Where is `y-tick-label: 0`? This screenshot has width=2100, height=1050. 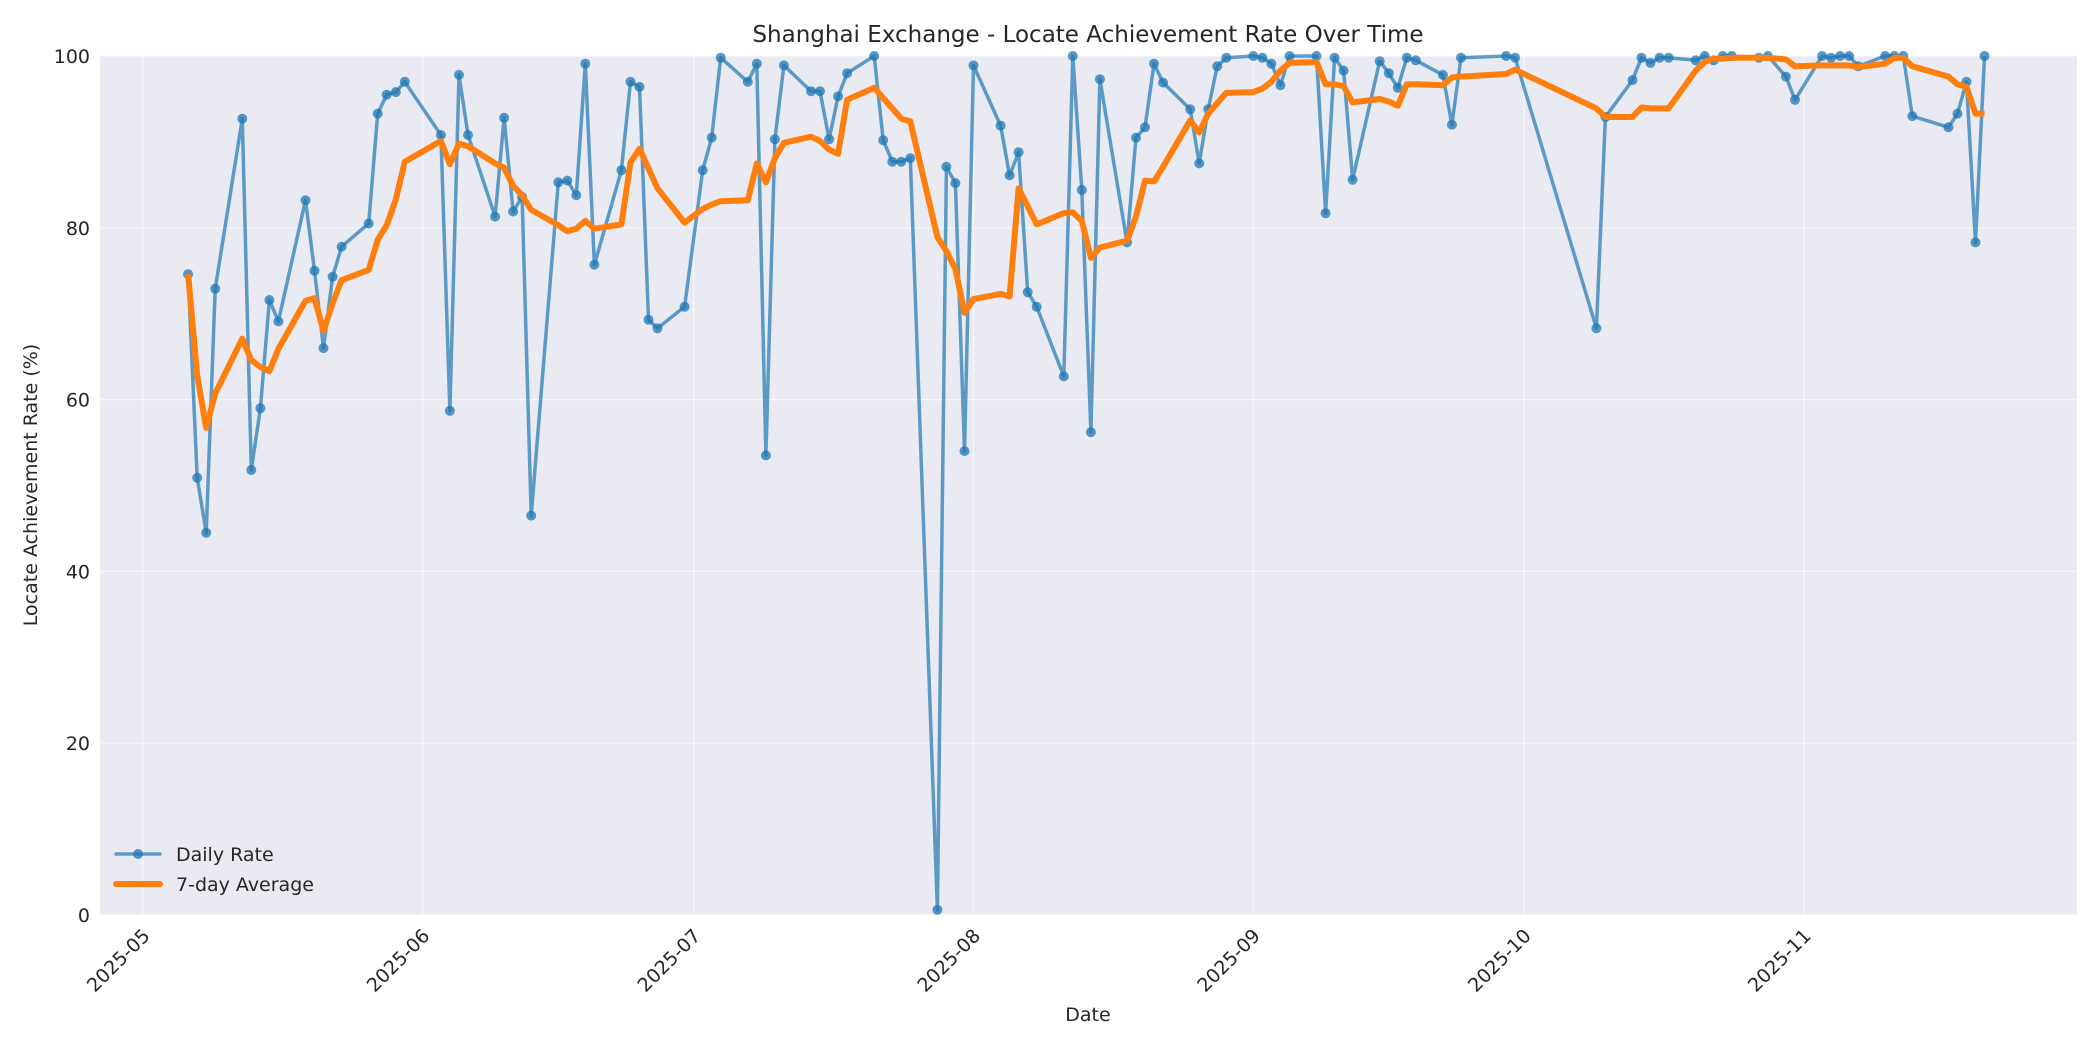 y-tick-label: 0 is located at coordinates (84, 916).